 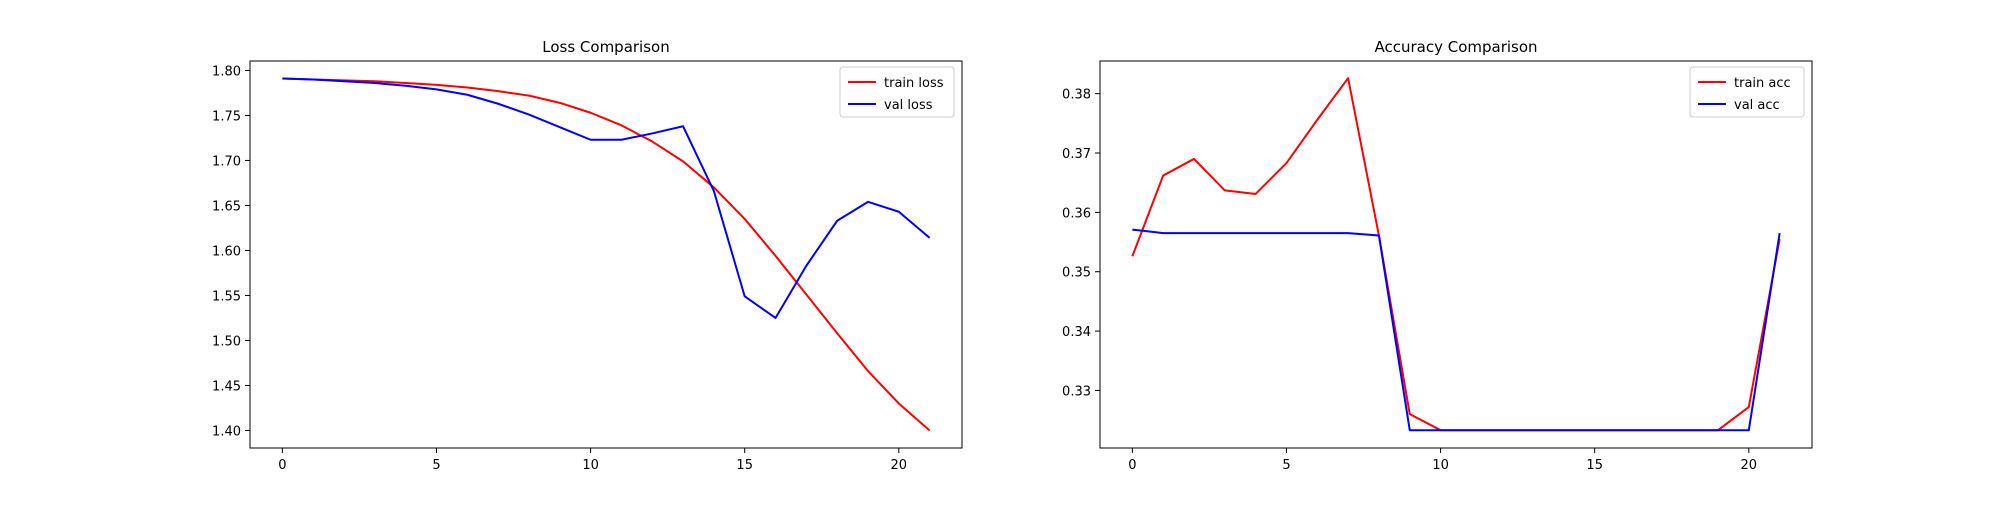 What do you see at coordinates (226, 431) in the screenshot?
I see `y-tick-label: 1.40` at bounding box center [226, 431].